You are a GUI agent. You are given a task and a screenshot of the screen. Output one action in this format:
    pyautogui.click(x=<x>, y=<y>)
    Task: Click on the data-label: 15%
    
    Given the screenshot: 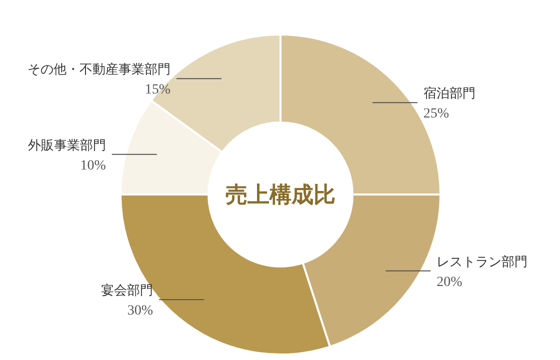 What is the action you would take?
    pyautogui.click(x=157, y=90)
    